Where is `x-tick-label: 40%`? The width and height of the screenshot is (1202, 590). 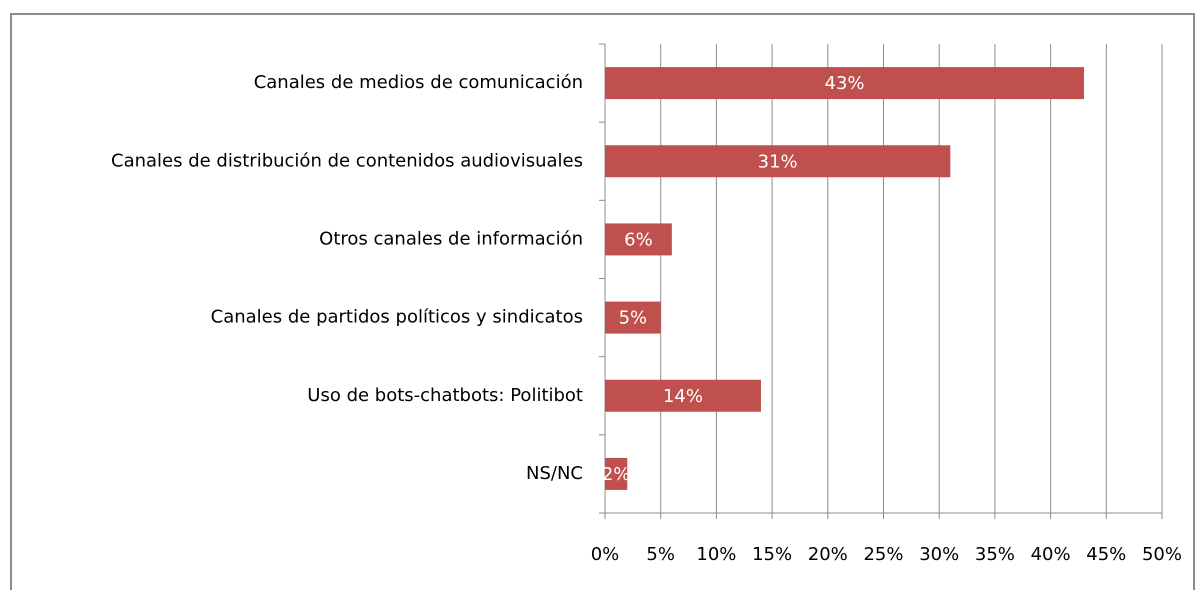
x-tick-label: 40% is located at coordinates (1051, 554).